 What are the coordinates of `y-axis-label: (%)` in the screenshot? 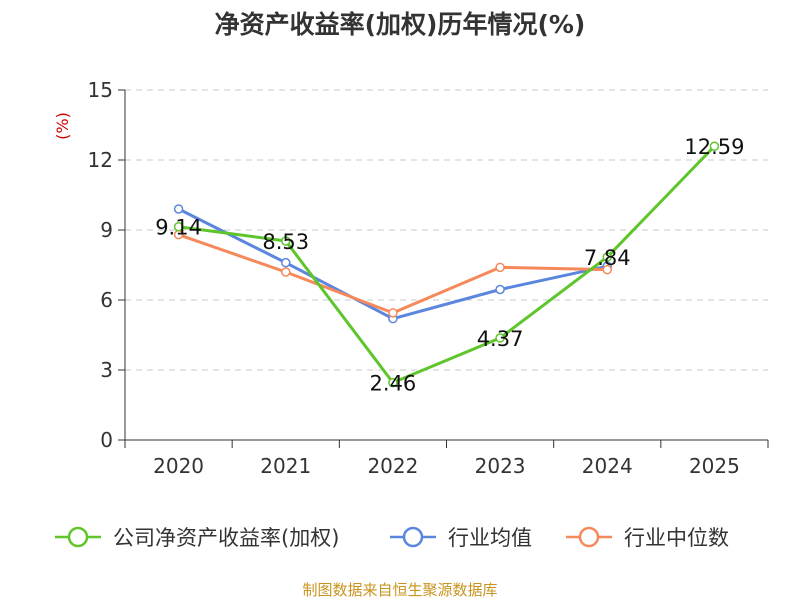 It's located at (62, 126).